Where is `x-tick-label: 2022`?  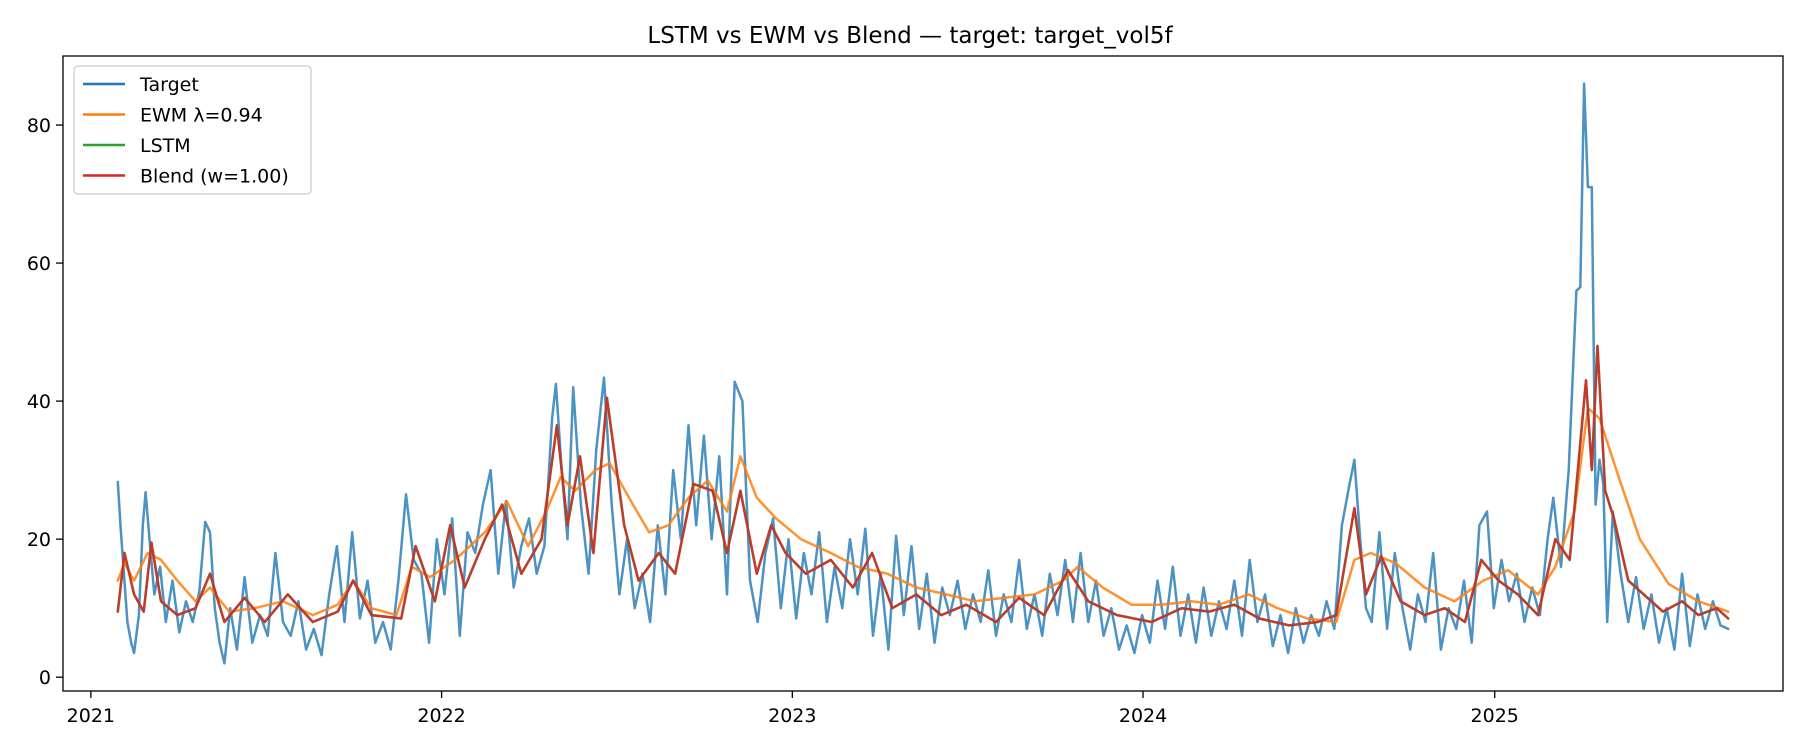 x-tick-label: 2022 is located at coordinates (441, 716).